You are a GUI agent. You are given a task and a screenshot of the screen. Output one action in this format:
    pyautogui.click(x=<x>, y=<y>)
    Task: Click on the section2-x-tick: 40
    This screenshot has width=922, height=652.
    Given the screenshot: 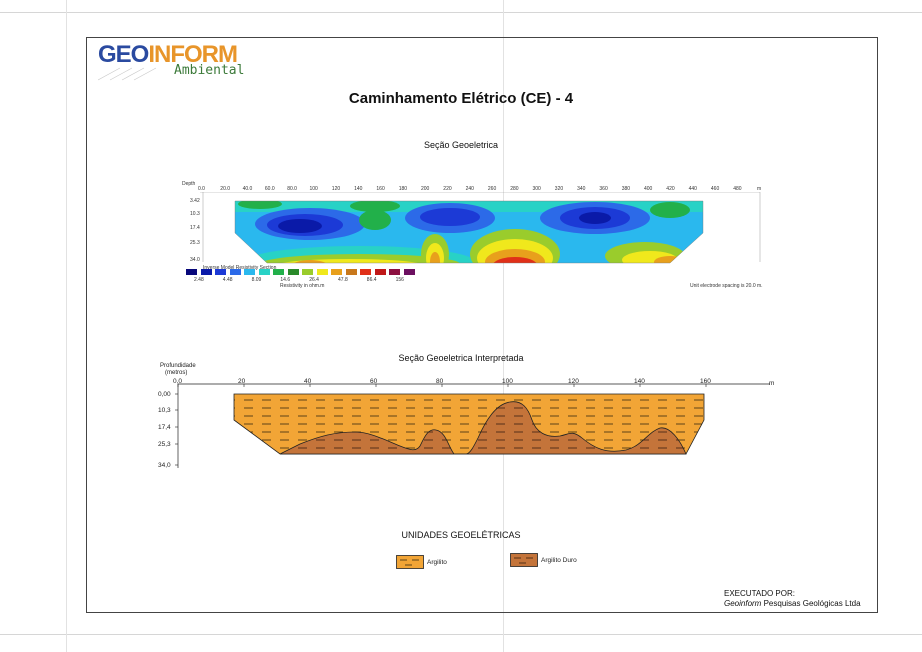 What is the action you would take?
    pyautogui.click(x=308, y=381)
    